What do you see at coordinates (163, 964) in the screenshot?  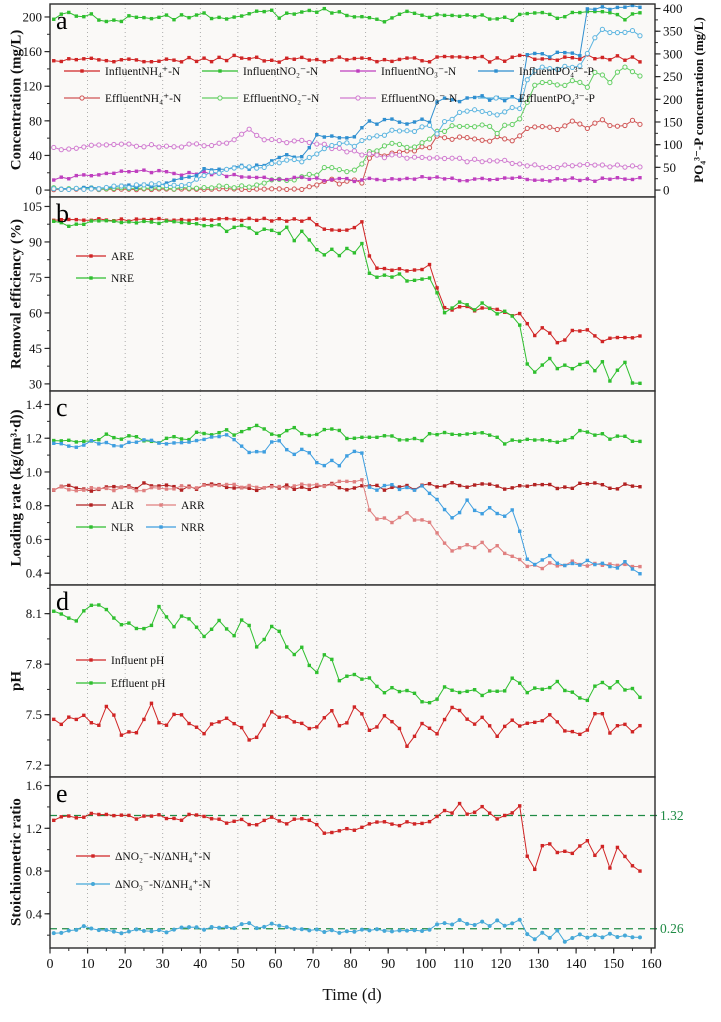 I see `x-tick-label: 30` at bounding box center [163, 964].